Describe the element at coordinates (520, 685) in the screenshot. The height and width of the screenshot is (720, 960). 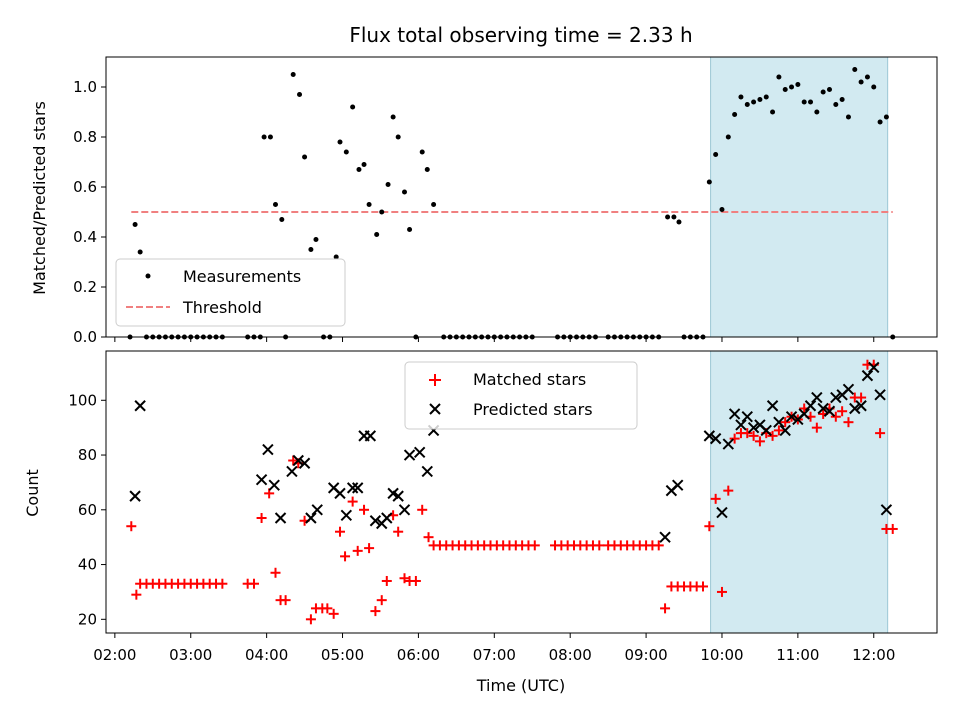
I see `x-axis-label: Time (UTC)` at that location.